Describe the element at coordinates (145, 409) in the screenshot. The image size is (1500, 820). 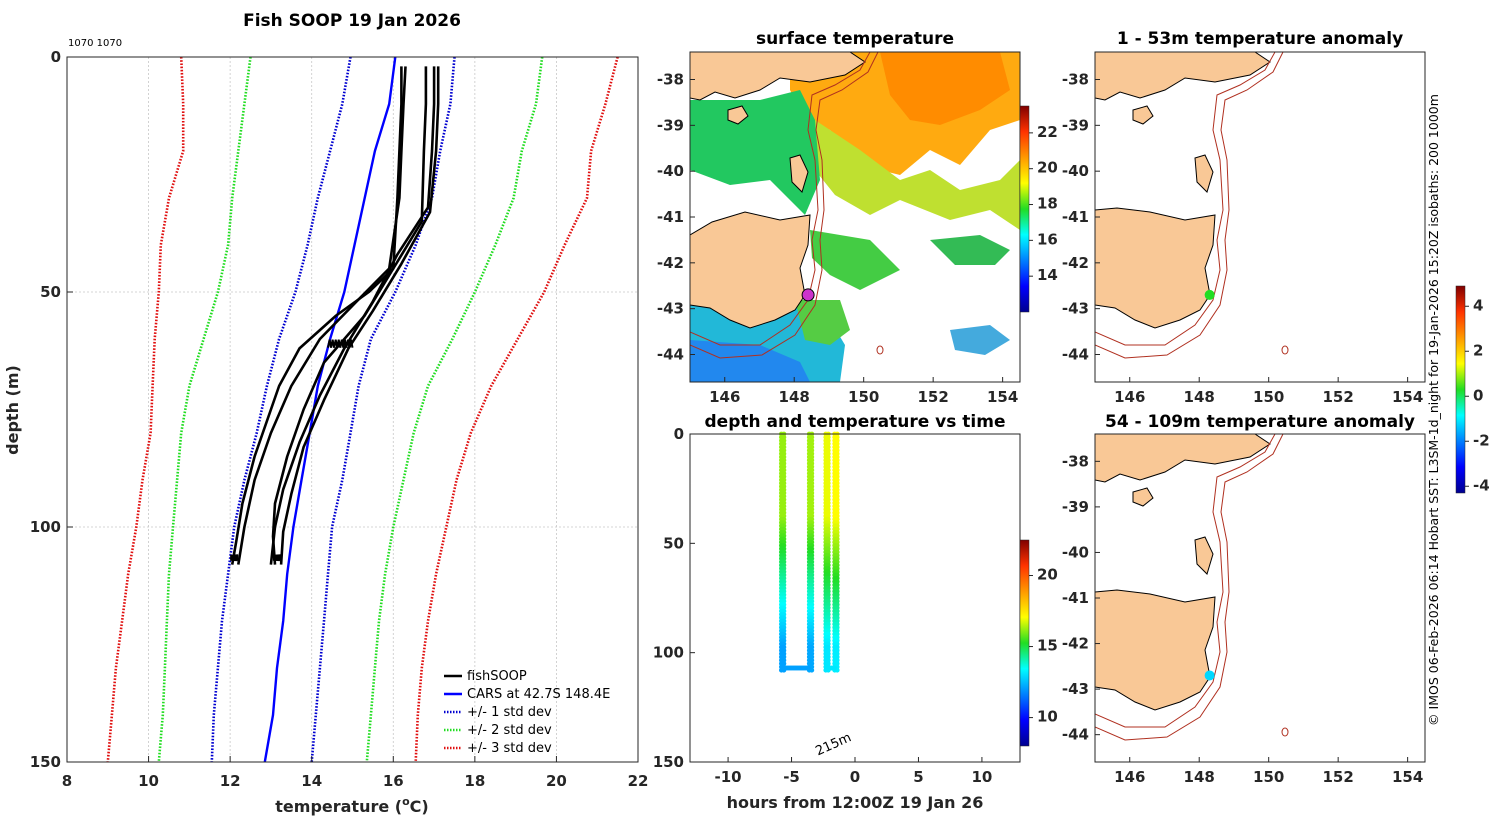
I see `profile-line-cars-3-std` at that location.